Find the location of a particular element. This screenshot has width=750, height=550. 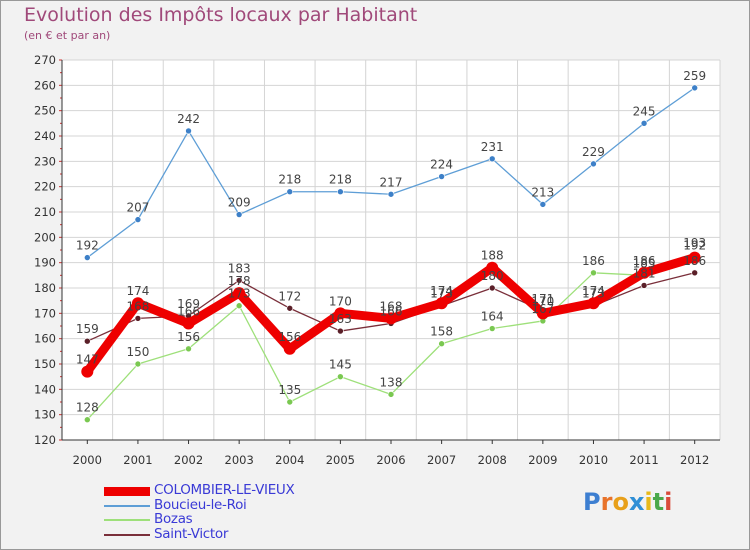

legend-swatch-saint-victor is located at coordinates (127, 534).